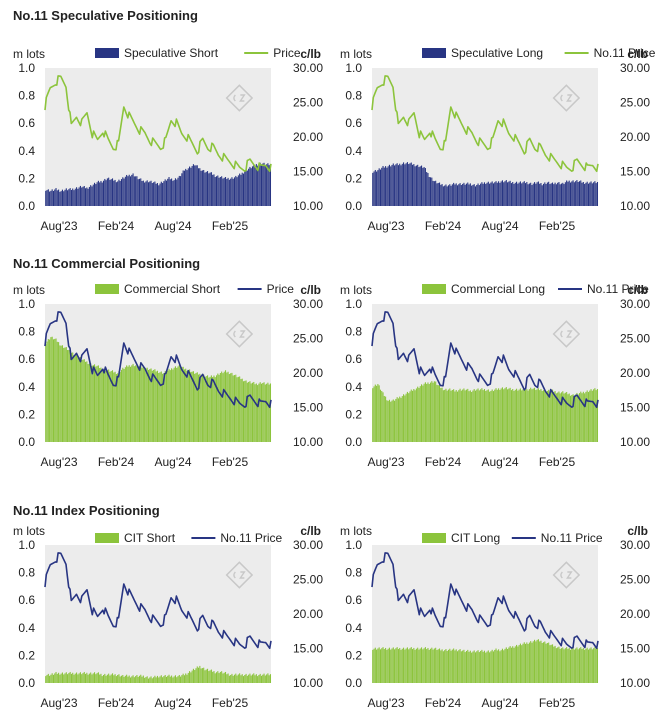  What do you see at coordinates (557, 462) in the screenshot?
I see `x-tick-label: Feb'25` at bounding box center [557, 462].